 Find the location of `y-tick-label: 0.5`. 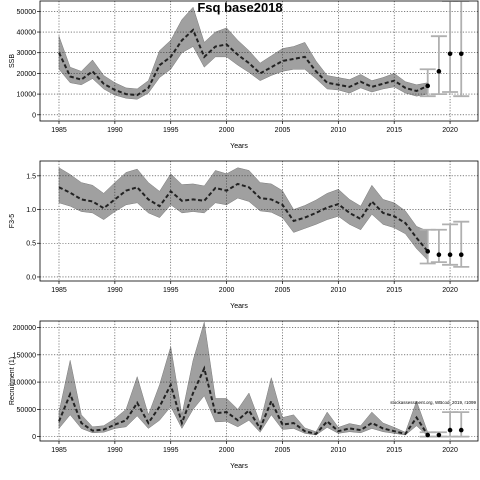

y-tick-label: 0.5 is located at coordinates (31, 244).